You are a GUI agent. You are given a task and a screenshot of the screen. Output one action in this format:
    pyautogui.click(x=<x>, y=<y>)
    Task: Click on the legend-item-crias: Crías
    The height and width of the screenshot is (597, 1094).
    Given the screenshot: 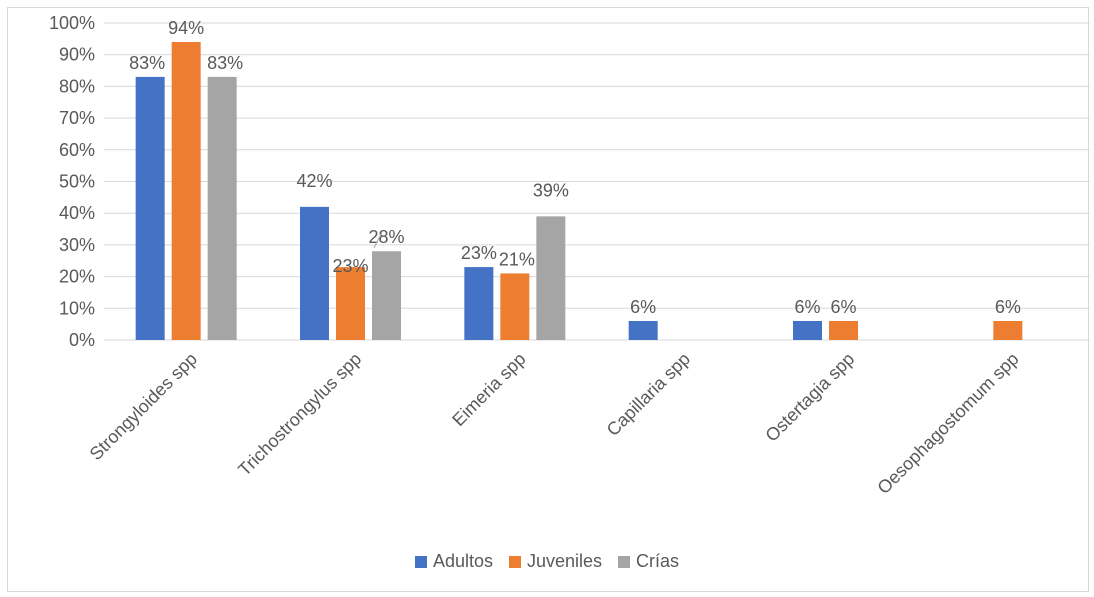 What is the action you would take?
    pyautogui.click(x=648, y=561)
    